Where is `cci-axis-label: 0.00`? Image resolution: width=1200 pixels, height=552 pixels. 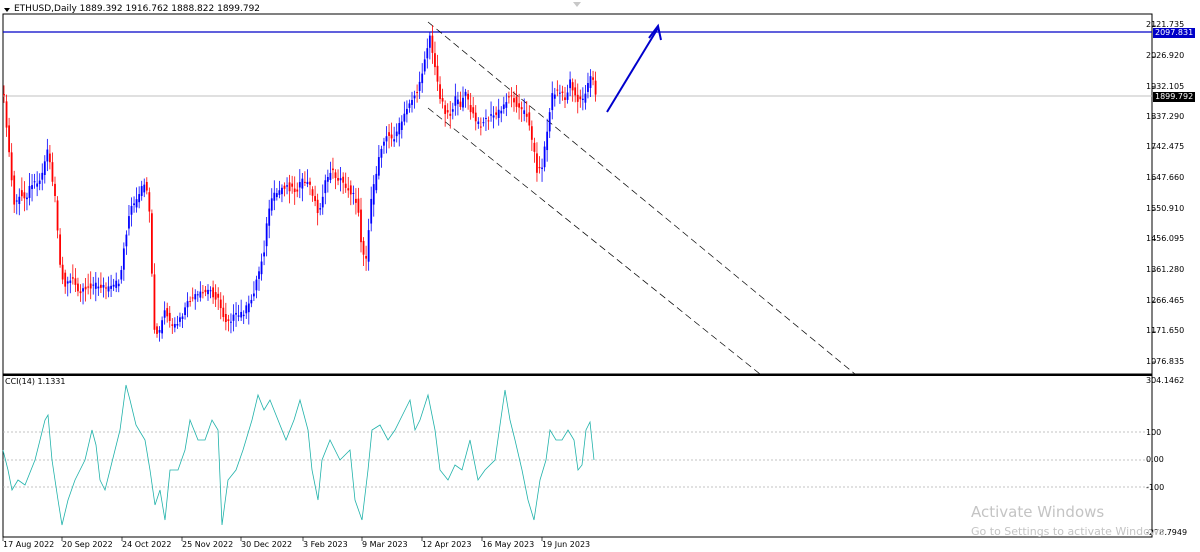 cci-axis-label: 0.00 is located at coordinates (1155, 459).